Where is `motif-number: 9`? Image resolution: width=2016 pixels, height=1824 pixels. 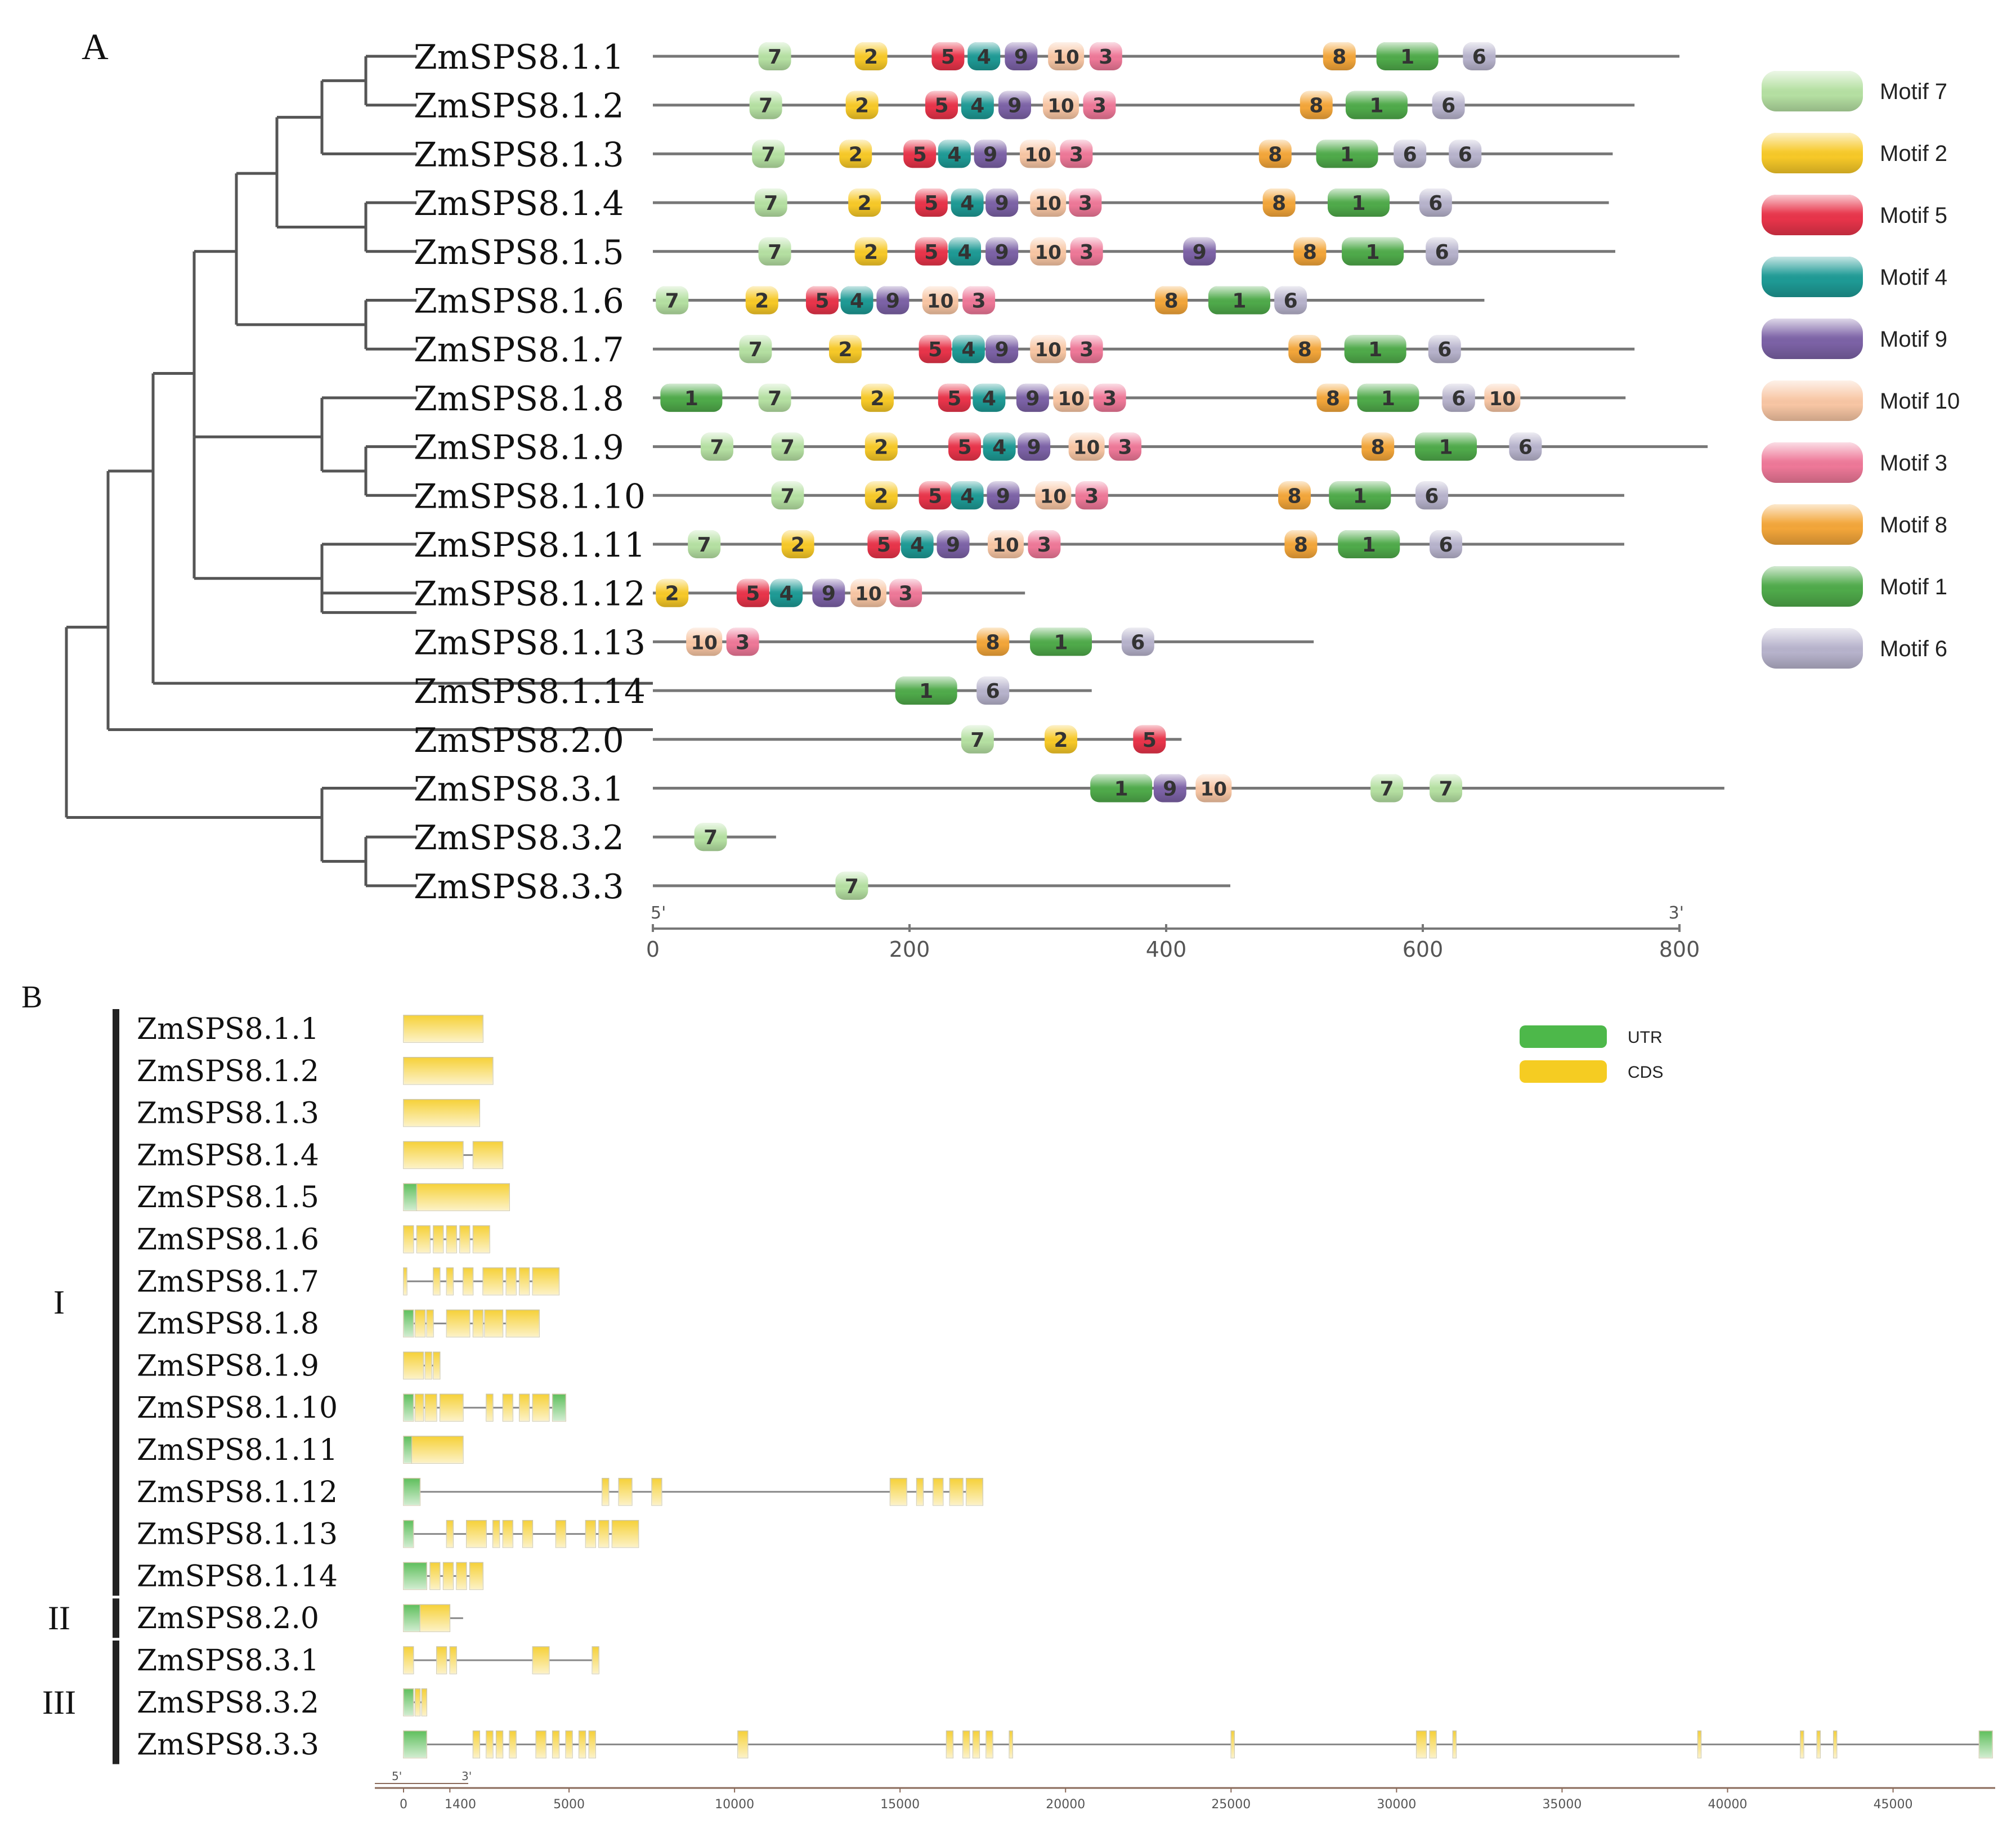 motif-number: 9 is located at coordinates (990, 155).